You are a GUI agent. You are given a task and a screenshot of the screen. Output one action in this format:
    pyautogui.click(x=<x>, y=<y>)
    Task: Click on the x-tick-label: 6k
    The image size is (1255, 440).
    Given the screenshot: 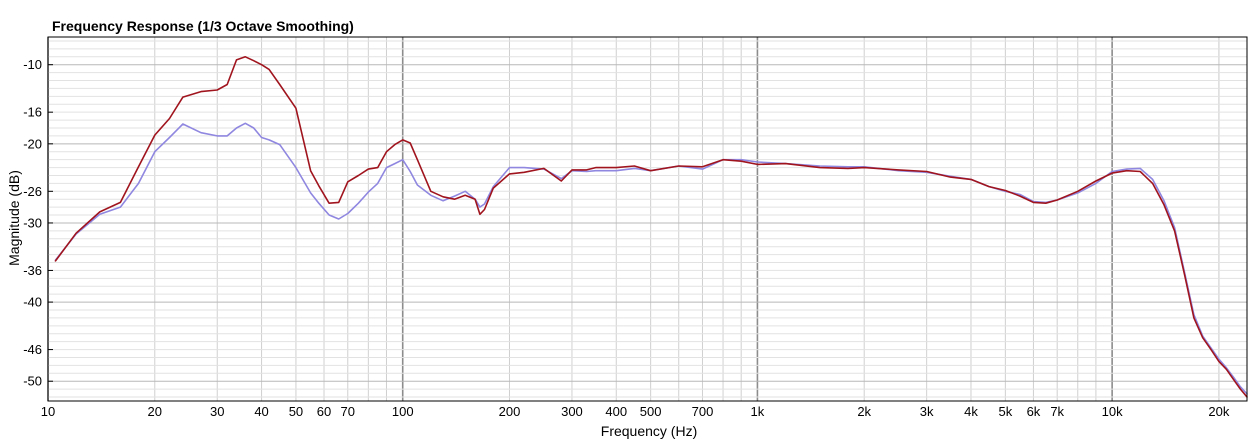 What is the action you would take?
    pyautogui.click(x=1034, y=411)
    